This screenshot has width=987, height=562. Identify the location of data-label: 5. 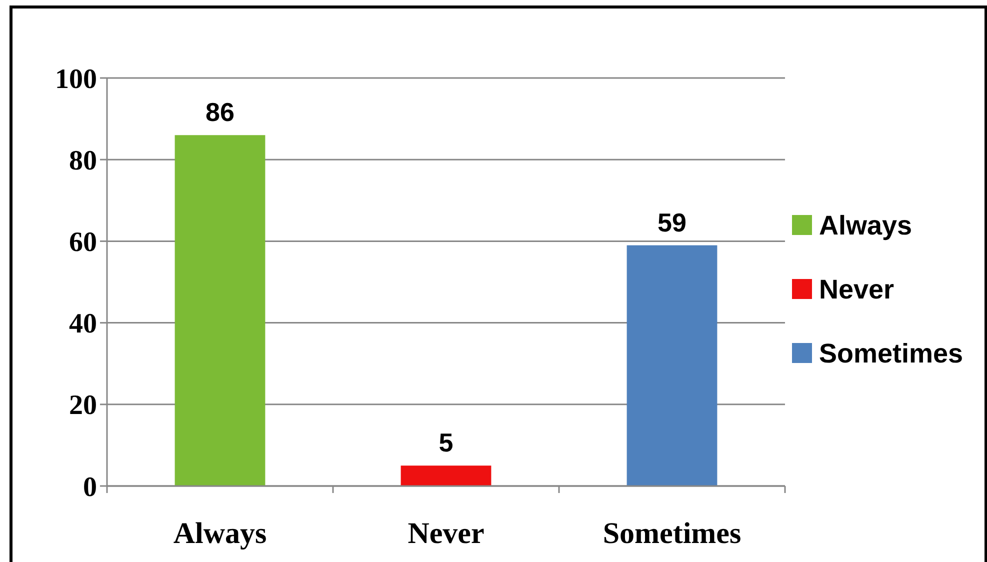
(446, 443).